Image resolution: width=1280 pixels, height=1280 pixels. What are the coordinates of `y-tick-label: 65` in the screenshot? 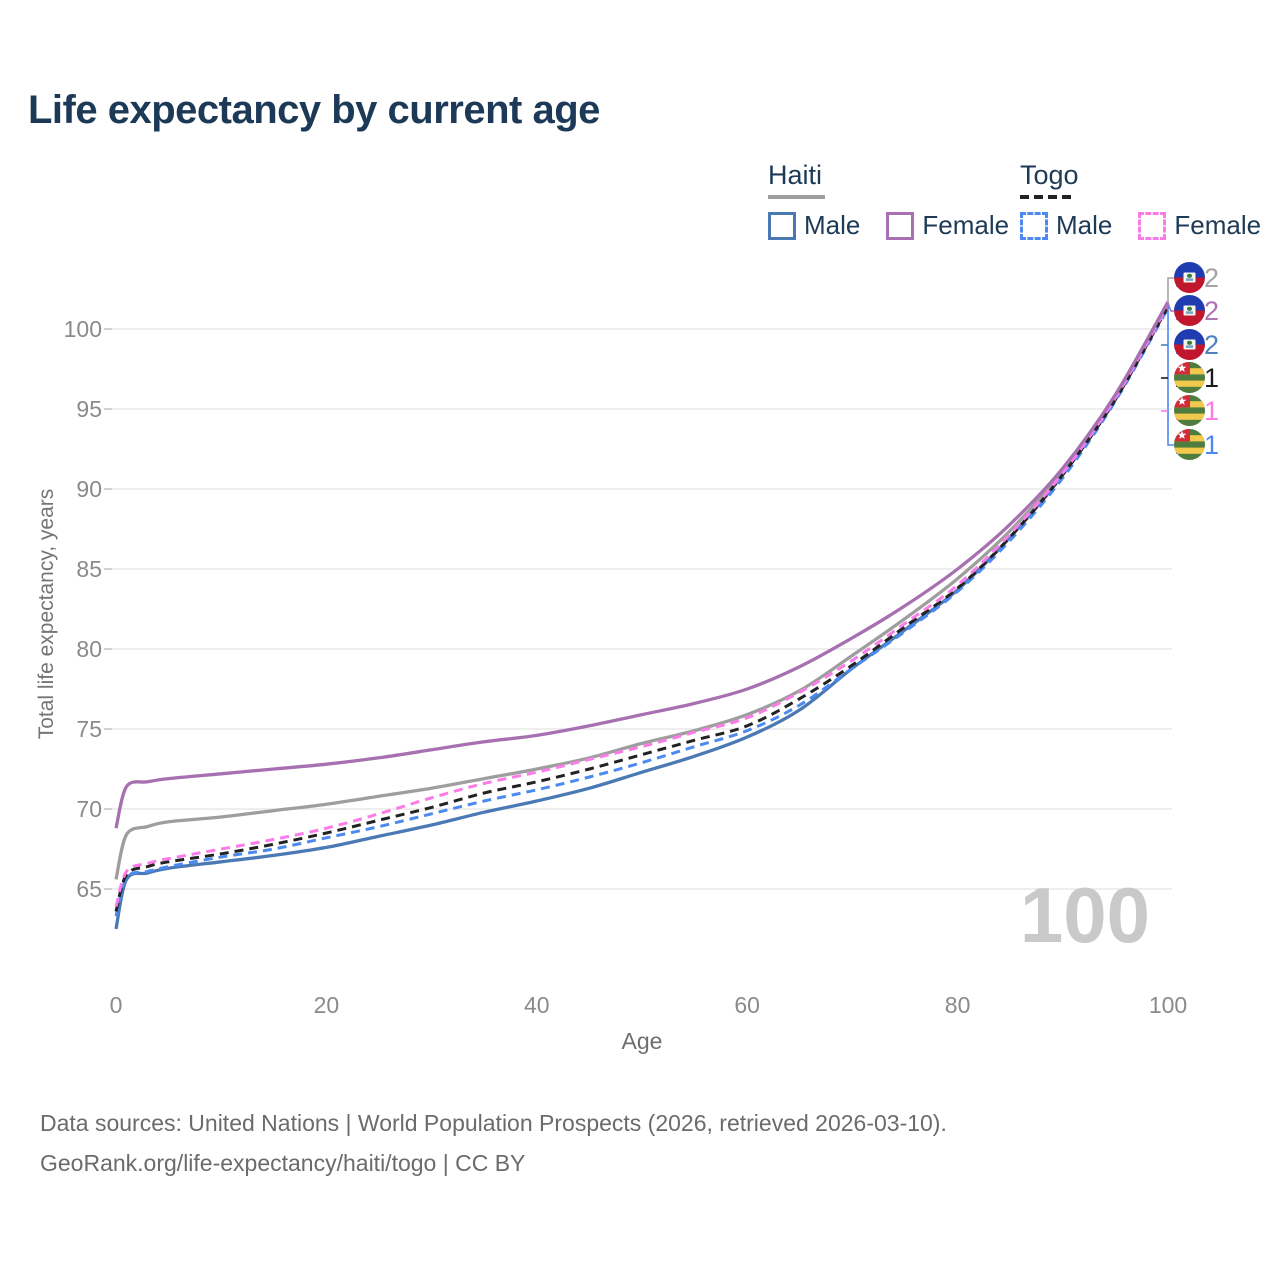 It's located at (89, 889).